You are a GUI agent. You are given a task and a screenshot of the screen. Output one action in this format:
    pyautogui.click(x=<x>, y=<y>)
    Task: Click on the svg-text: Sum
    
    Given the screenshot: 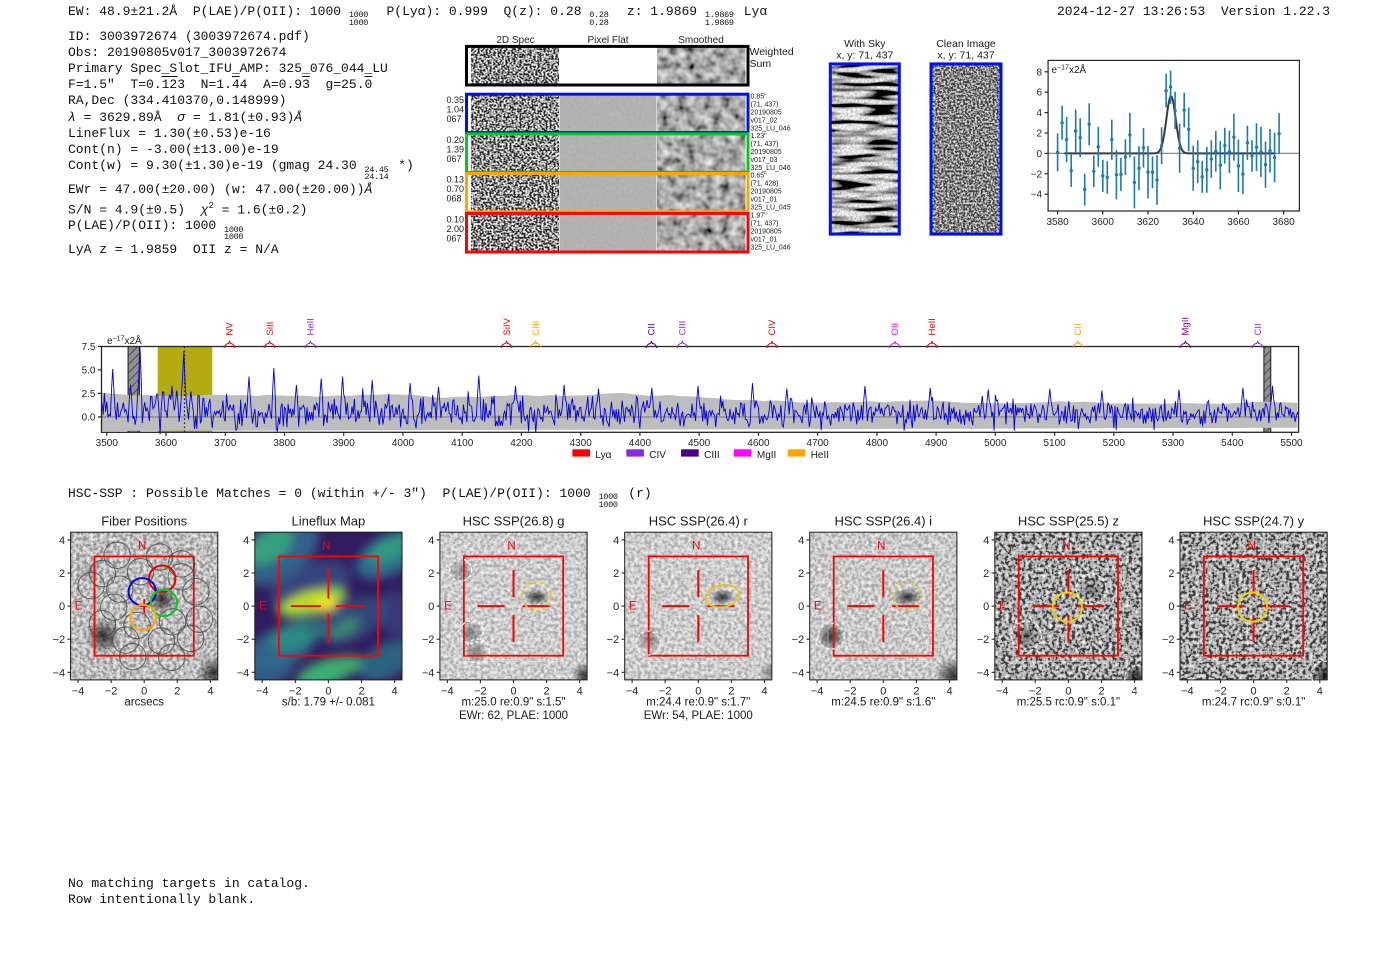 What is the action you would take?
    pyautogui.click(x=761, y=64)
    